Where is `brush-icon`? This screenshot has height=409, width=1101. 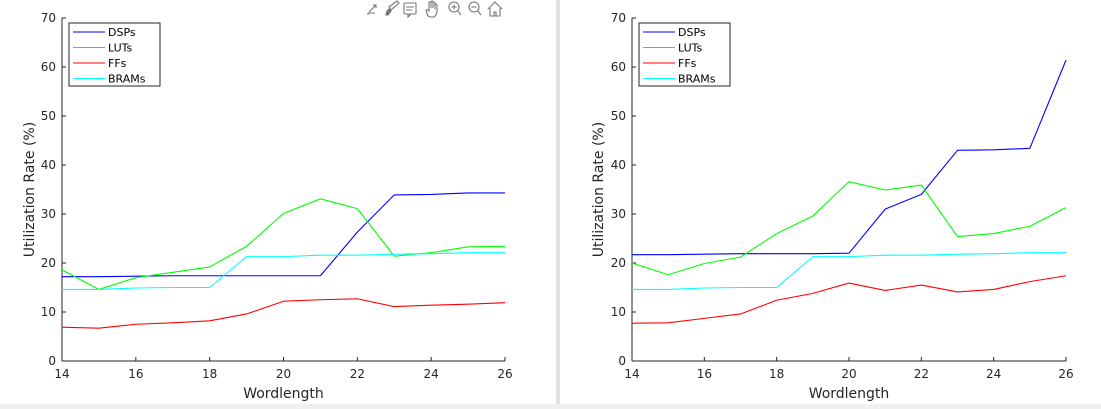 brush-icon is located at coordinates (392, 8).